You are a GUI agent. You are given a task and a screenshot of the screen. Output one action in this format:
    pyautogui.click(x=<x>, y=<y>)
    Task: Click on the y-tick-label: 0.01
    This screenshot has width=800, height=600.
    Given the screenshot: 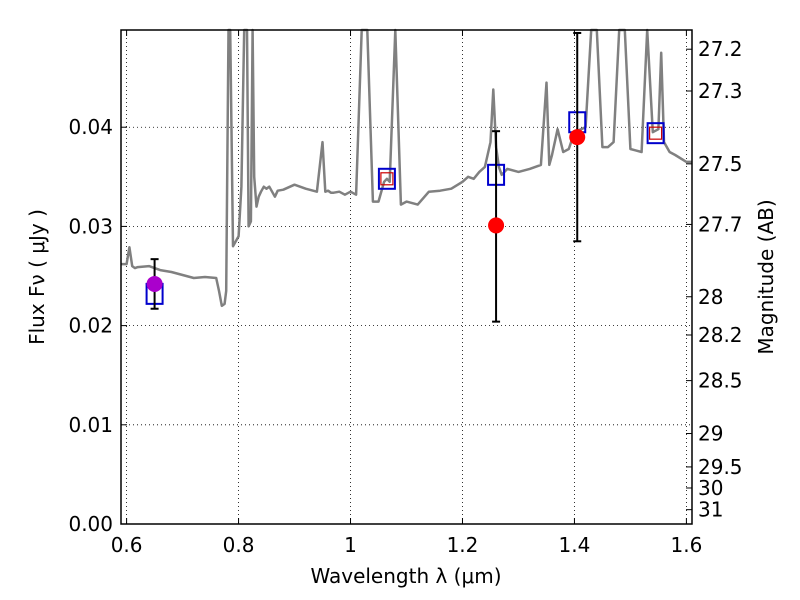 What is the action you would take?
    pyautogui.click(x=90, y=425)
    